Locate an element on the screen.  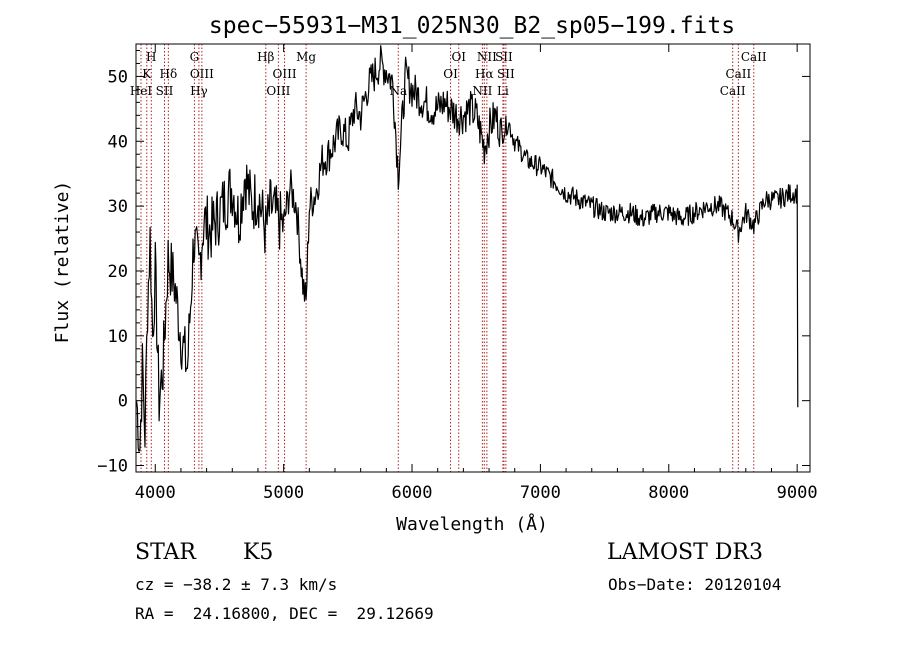
y-tick-label: 50 is located at coordinates (118, 77).